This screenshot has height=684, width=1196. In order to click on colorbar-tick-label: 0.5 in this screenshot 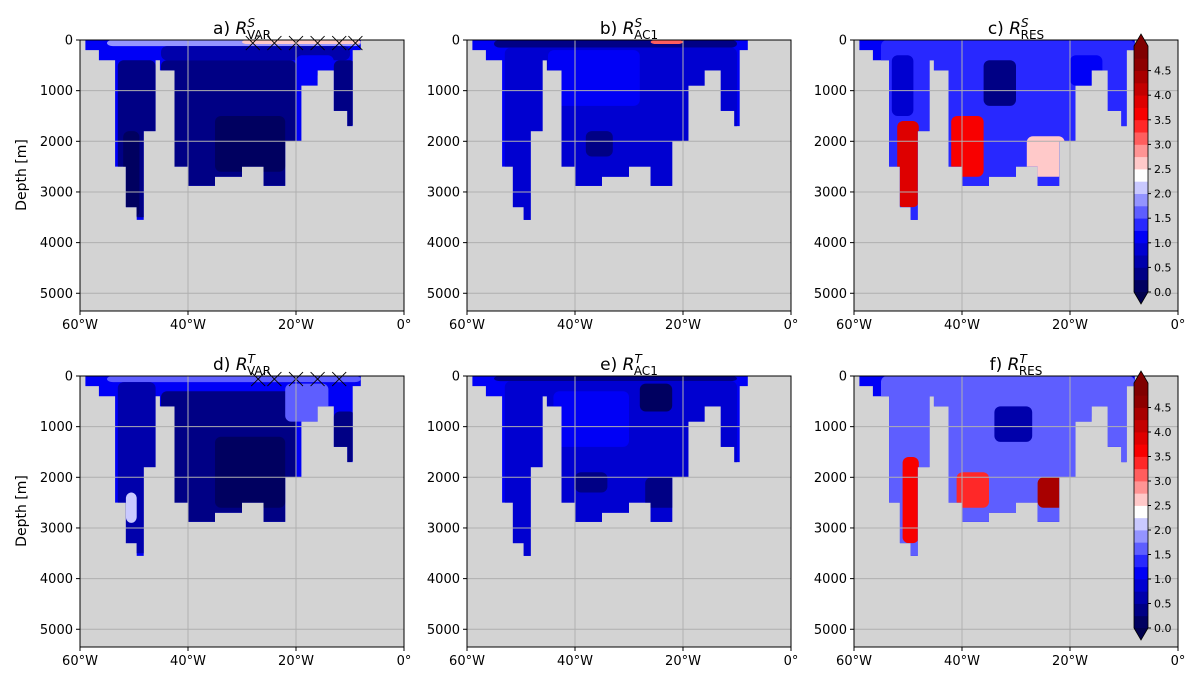, I will do `click(1163, 267)`.